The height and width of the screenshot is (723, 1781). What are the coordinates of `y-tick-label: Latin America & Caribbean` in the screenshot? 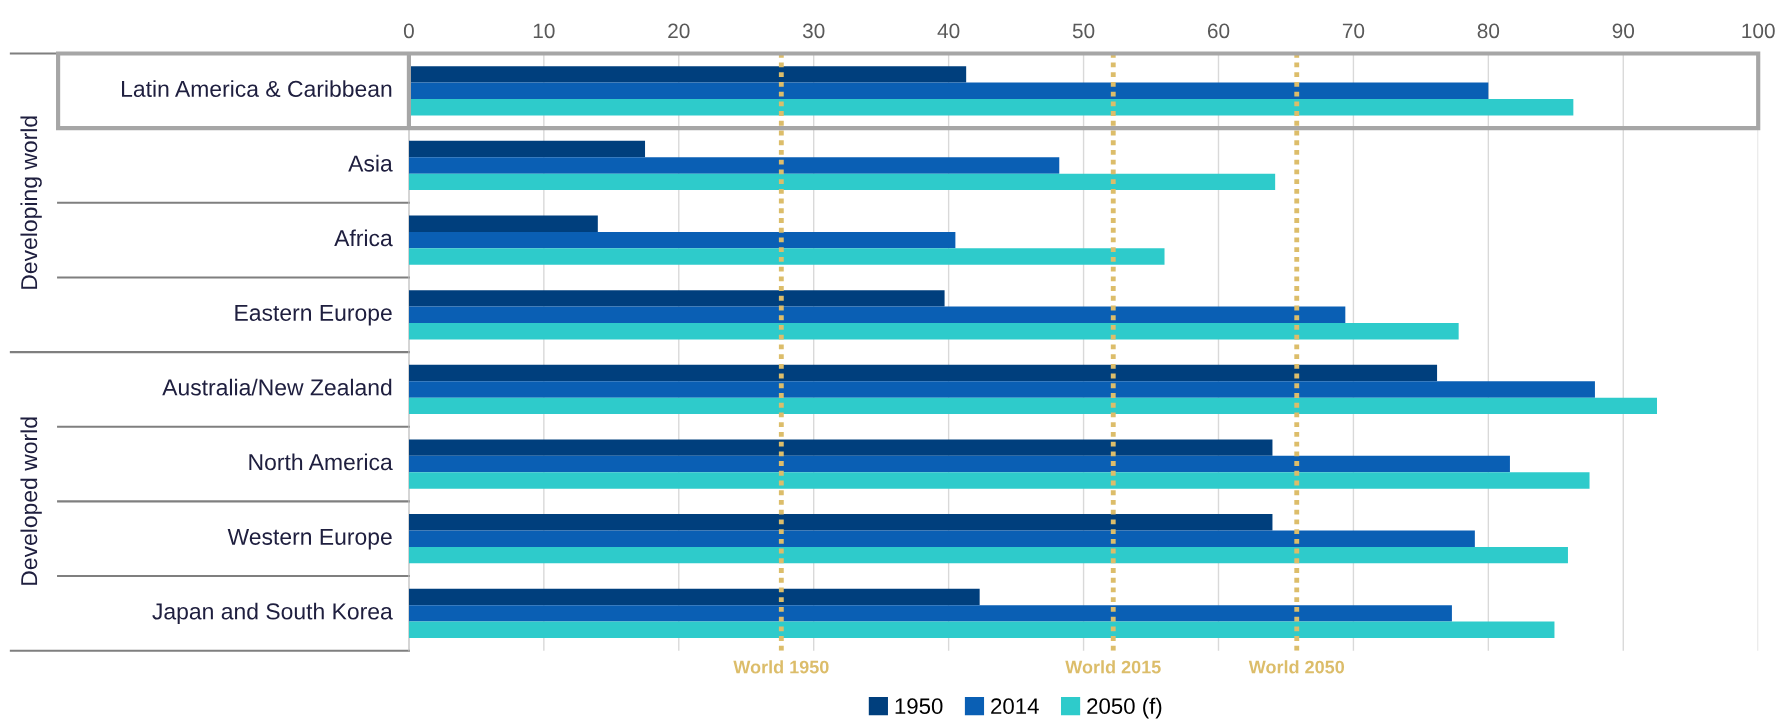 It's located at (257, 88).